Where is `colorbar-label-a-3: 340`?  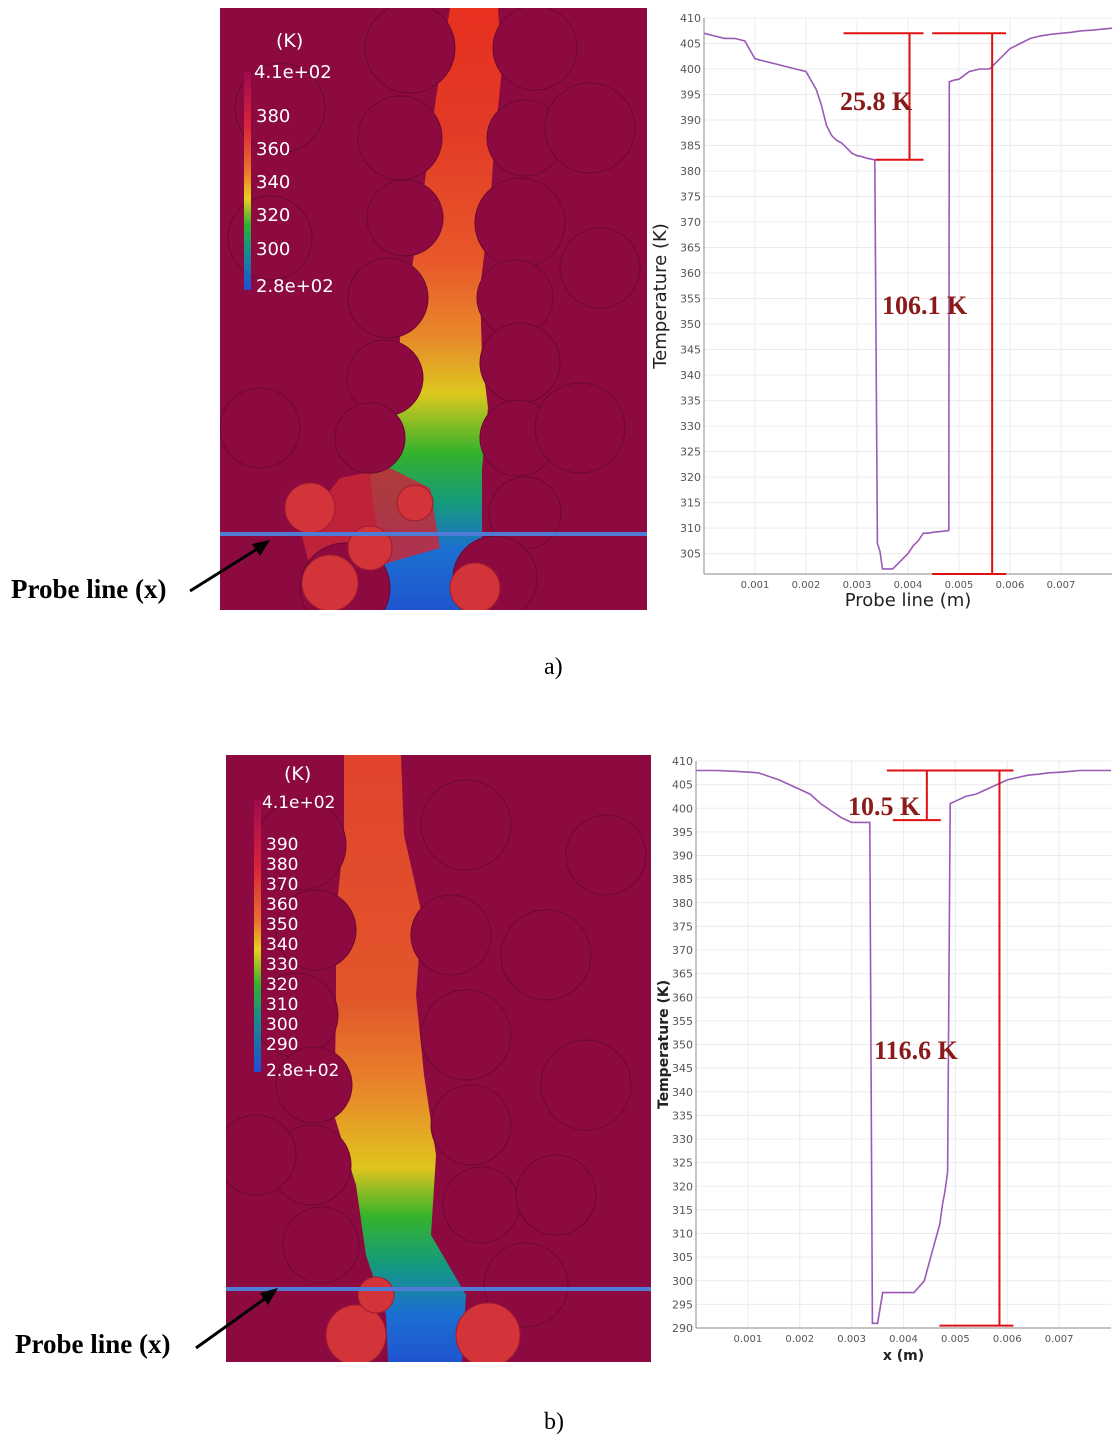 colorbar-label-a-3: 340 is located at coordinates (273, 182).